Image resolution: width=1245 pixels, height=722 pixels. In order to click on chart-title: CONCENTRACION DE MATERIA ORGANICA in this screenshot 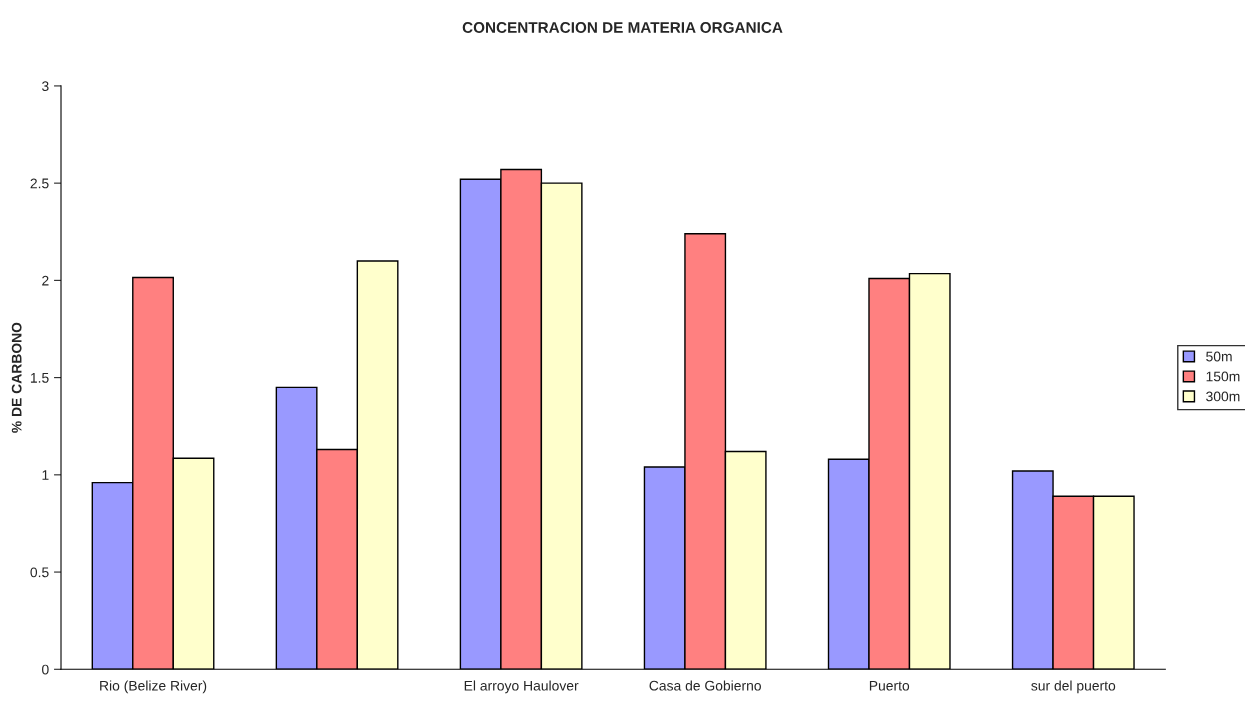, I will do `click(622, 27)`.